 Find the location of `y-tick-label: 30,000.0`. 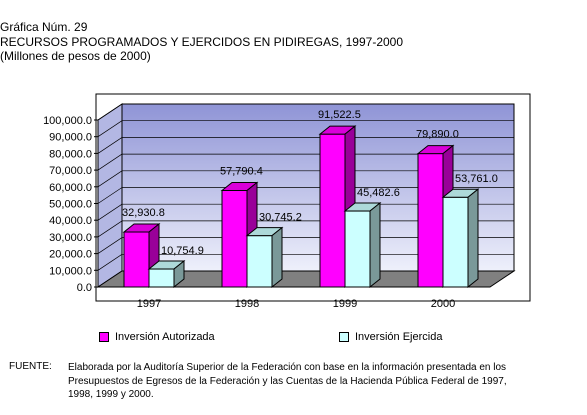

y-tick-label: 30,000.0 is located at coordinates (70, 238).